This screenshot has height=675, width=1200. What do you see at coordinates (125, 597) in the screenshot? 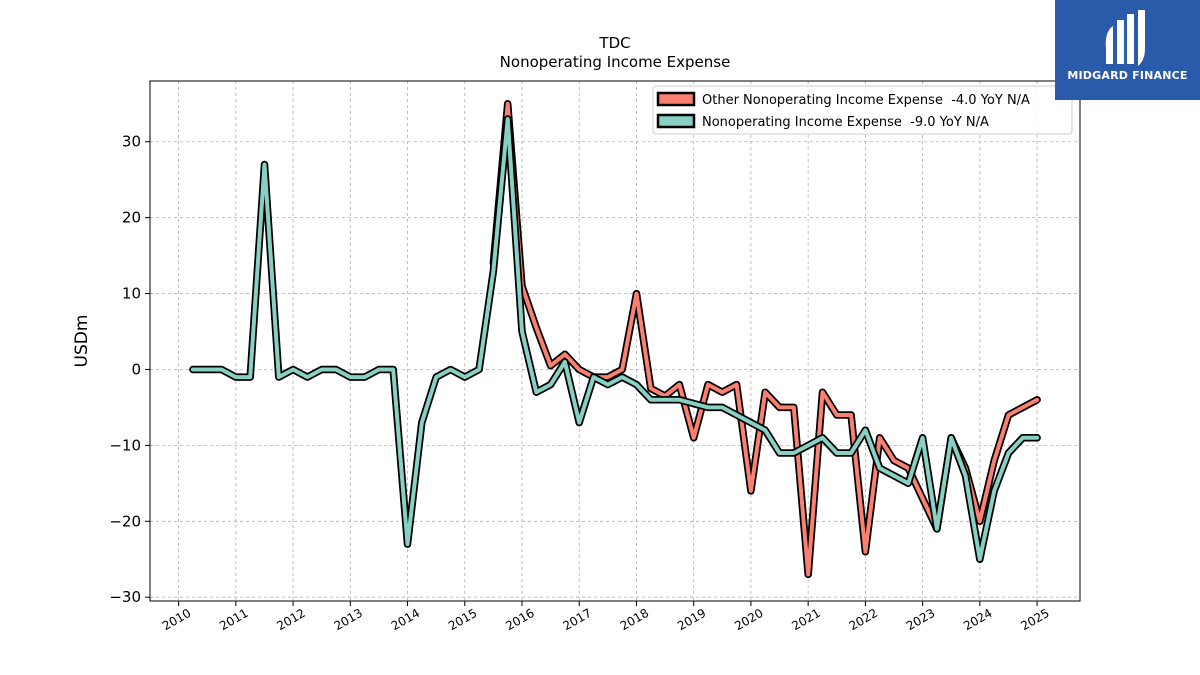
I see `y-tick-label: −30` at bounding box center [125, 597].